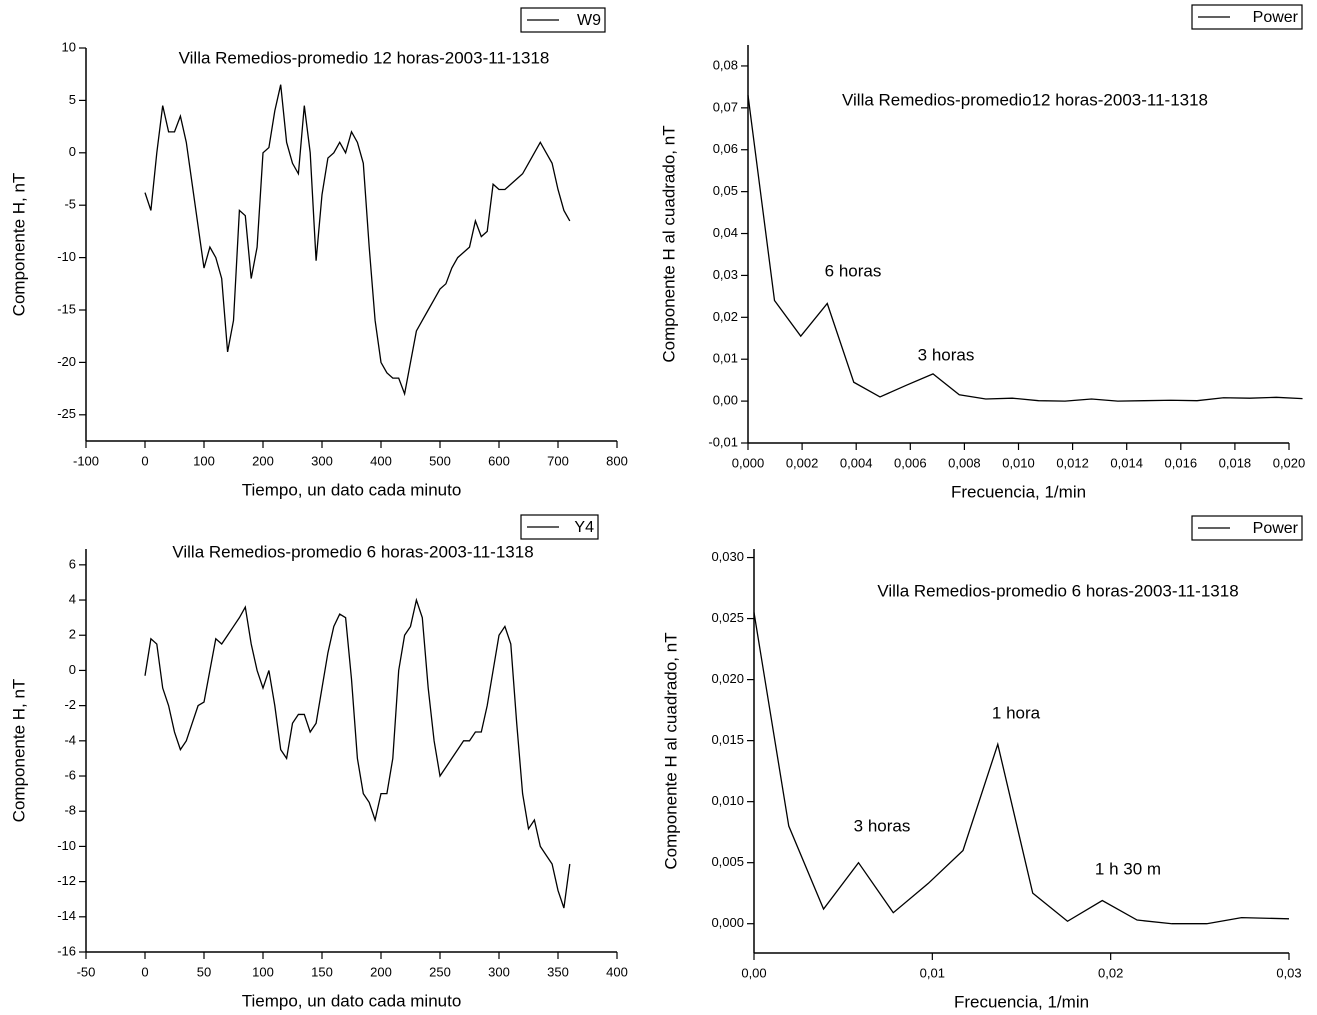  Describe the element at coordinates (558, 971) in the screenshot. I see `x-tick-label: 350` at that location.